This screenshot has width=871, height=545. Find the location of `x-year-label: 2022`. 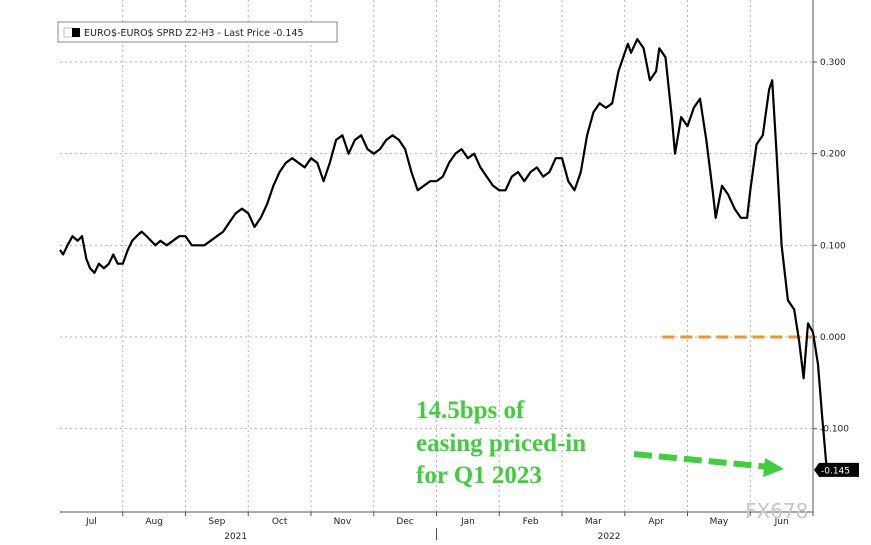

x-year-label: 2022 is located at coordinates (609, 537).